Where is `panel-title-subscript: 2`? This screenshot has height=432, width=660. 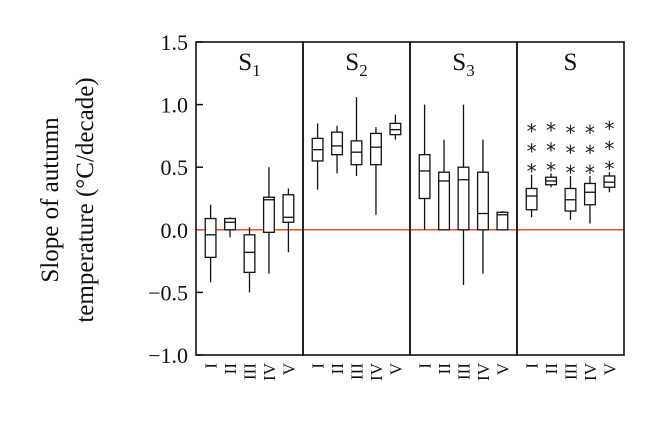
panel-title-subscript: 2 is located at coordinates (363, 70).